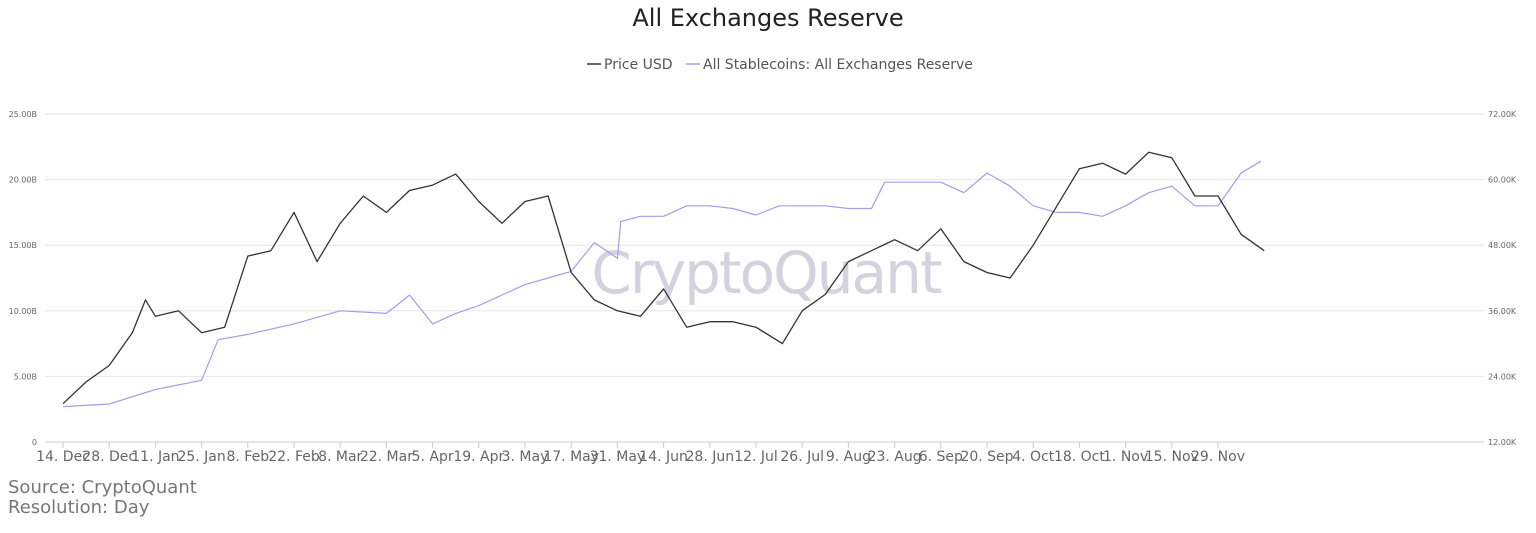 Image resolution: width=1536 pixels, height=533 pixels. I want to click on x-tick-label: 20. Sep, so click(986, 457).